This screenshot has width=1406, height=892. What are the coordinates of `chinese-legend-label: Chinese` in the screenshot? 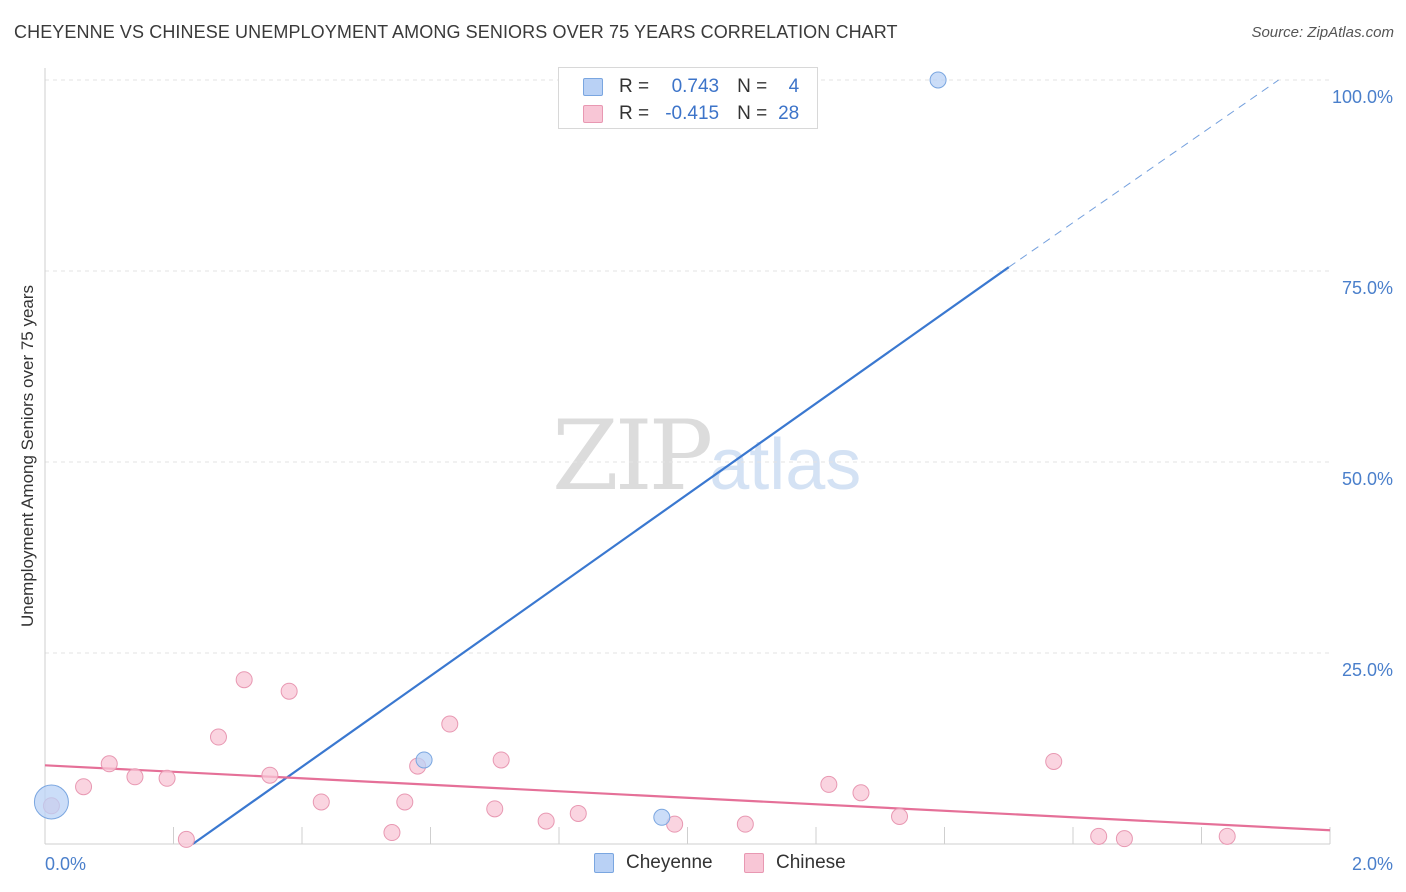 It's located at (811, 862).